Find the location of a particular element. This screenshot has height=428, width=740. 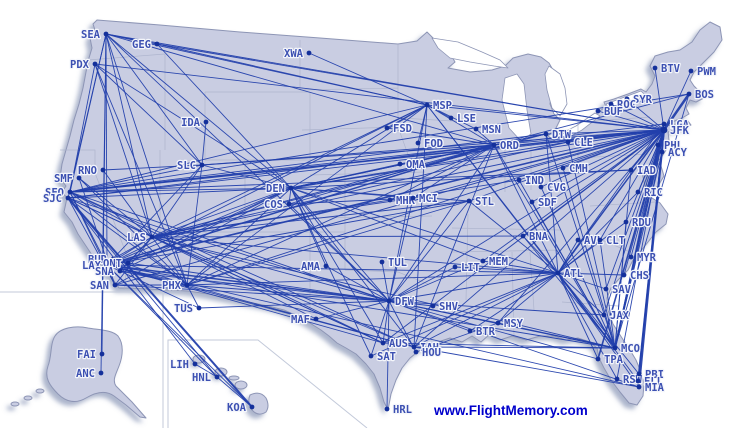

airport-hnl: HNL is located at coordinates (205, 378).